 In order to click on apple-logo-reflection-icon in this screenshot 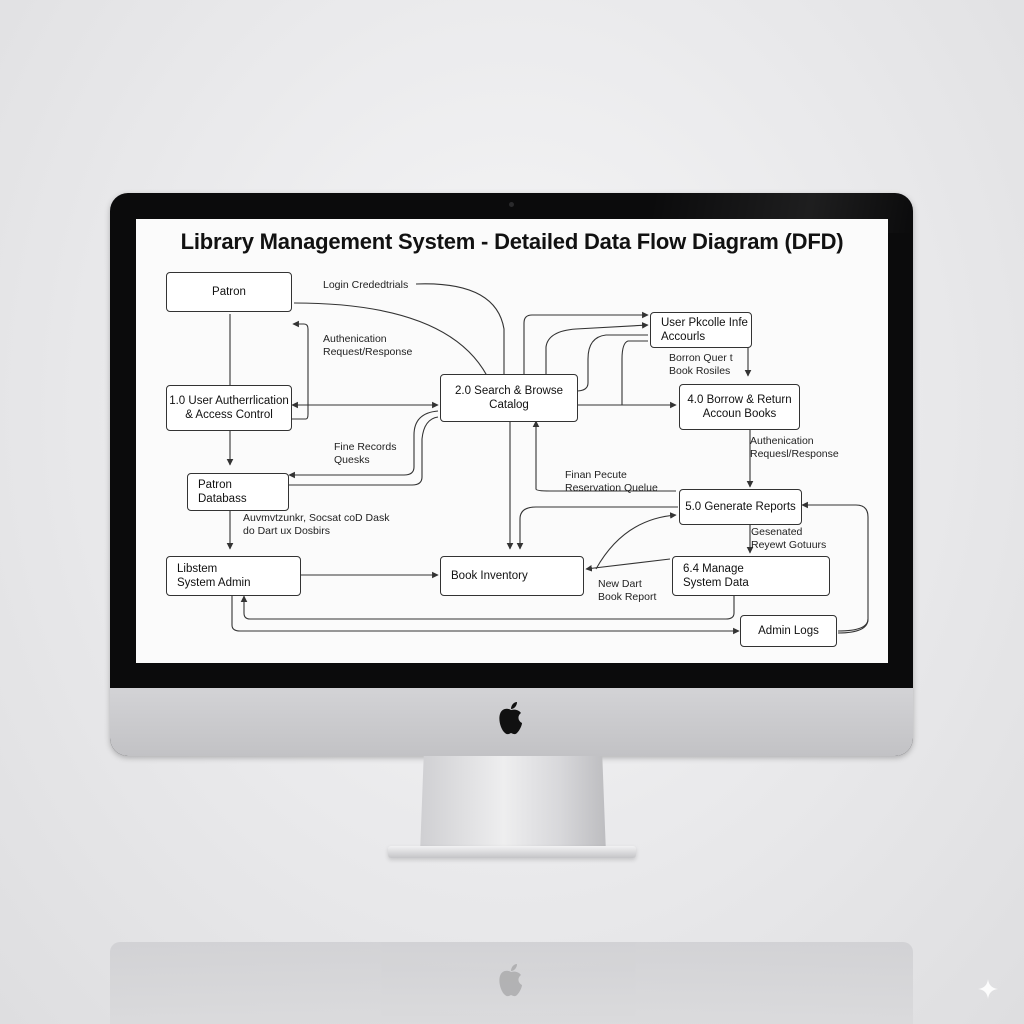, I will do `click(510, 980)`.